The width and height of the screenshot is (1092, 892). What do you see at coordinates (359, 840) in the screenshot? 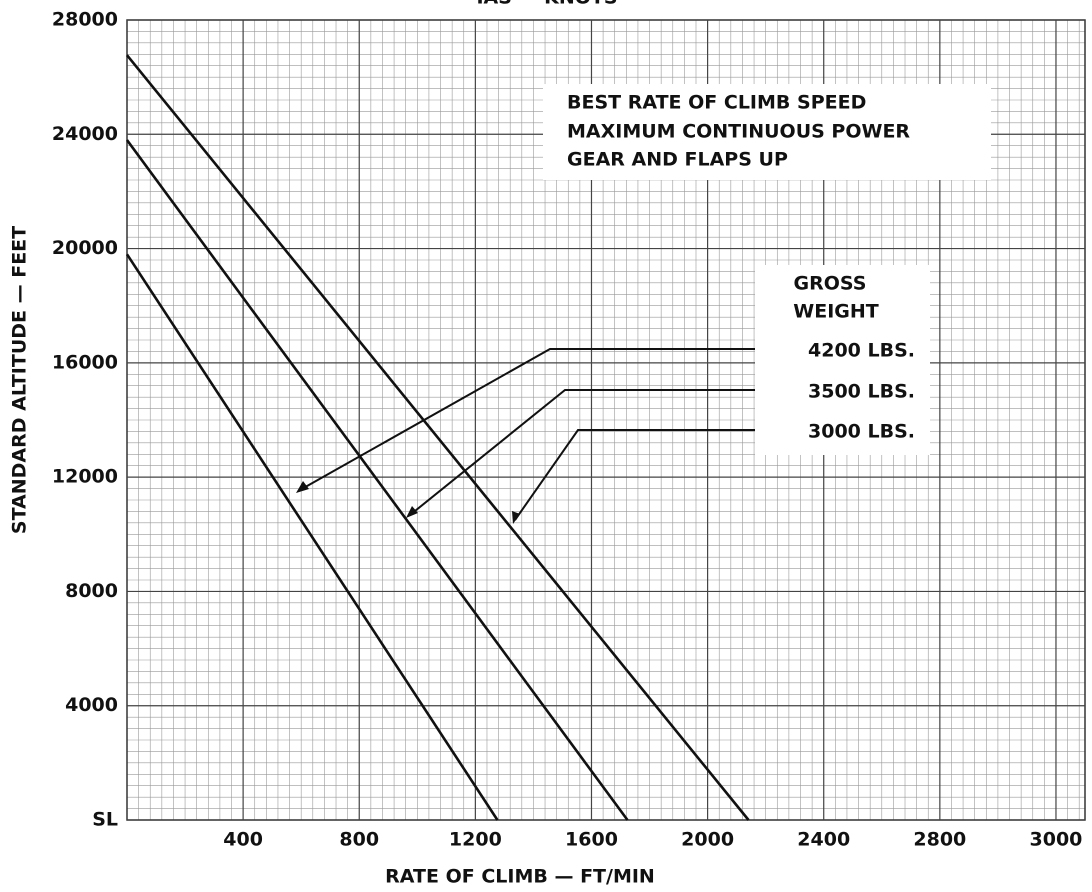
I see `x-tick-label: 800` at bounding box center [359, 840].